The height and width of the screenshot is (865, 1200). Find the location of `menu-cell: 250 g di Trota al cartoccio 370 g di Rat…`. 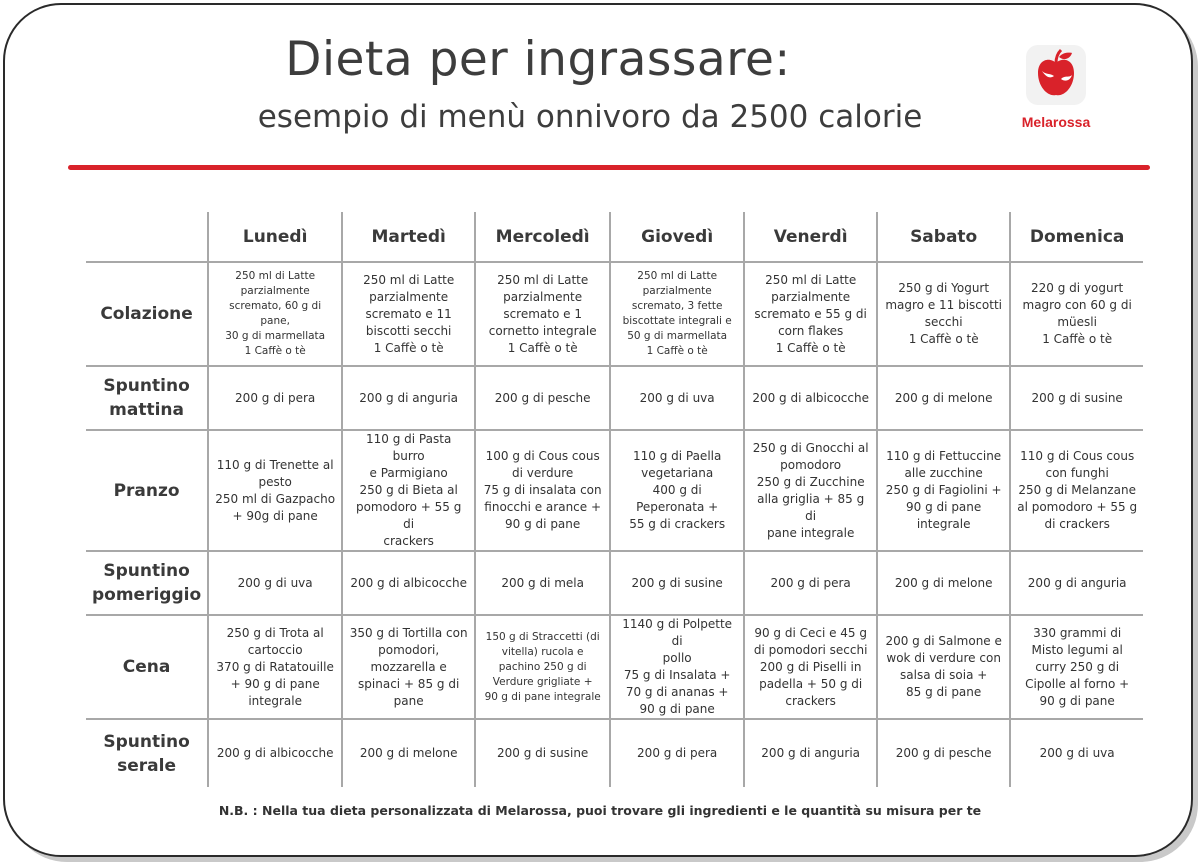

menu-cell: 250 g di Trota al cartoccio 370 g di Rat… is located at coordinates (275, 667).